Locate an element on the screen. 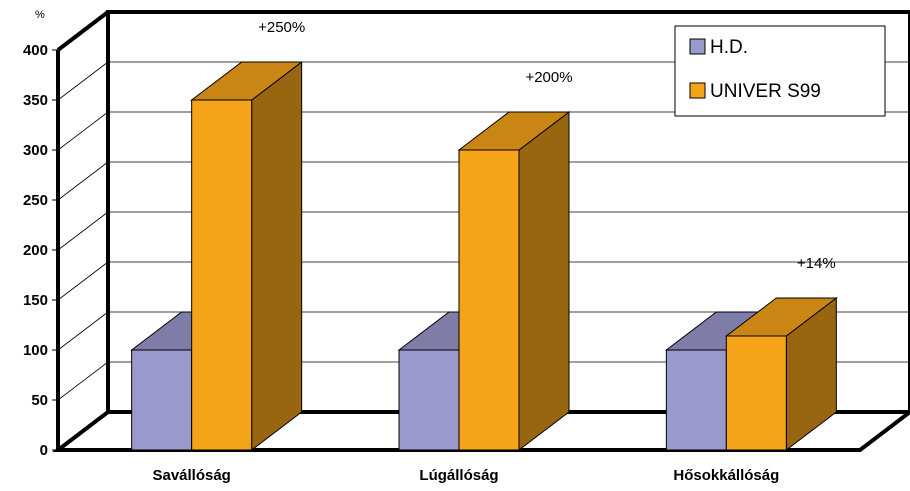 The image size is (910, 491). change-annotation: +14% is located at coordinates (816, 263).